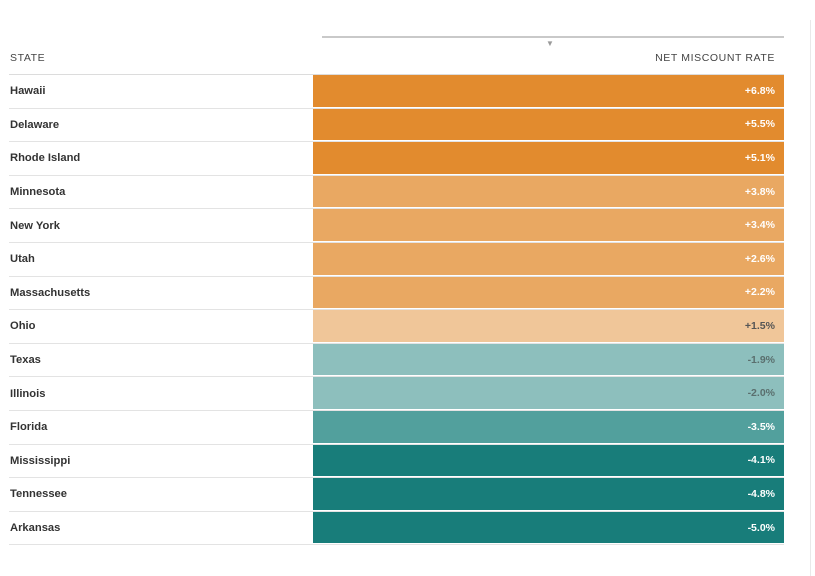  What do you see at coordinates (28, 393) in the screenshot?
I see `state-name: Illinois` at bounding box center [28, 393].